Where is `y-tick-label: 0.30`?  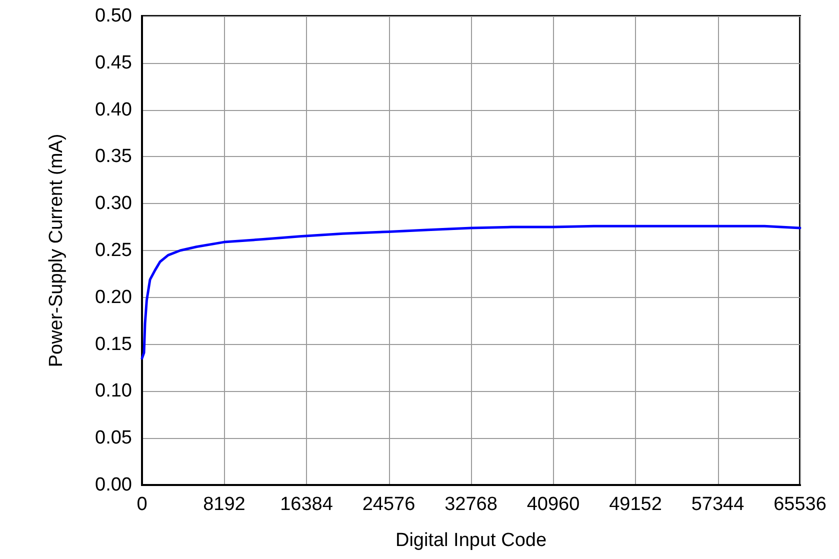
y-tick-label: 0.30 is located at coordinates (113, 203).